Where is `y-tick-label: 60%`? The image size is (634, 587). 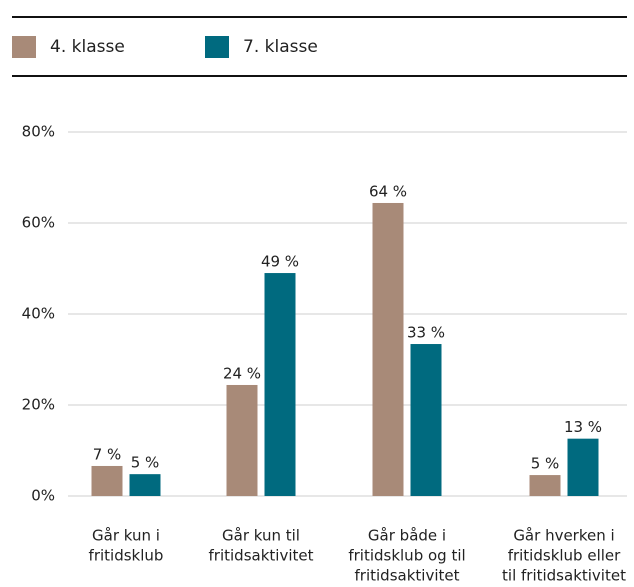 y-tick-label: 60% is located at coordinates (38, 223).